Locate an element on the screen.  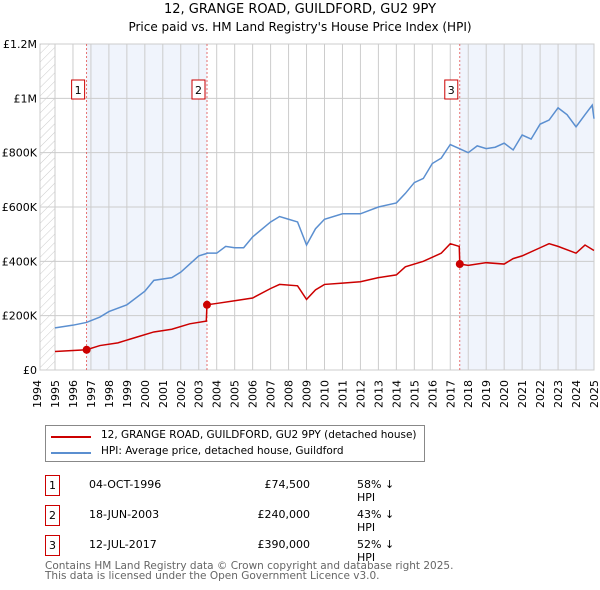
x-tick-label: 2019 is located at coordinates (486, 394).